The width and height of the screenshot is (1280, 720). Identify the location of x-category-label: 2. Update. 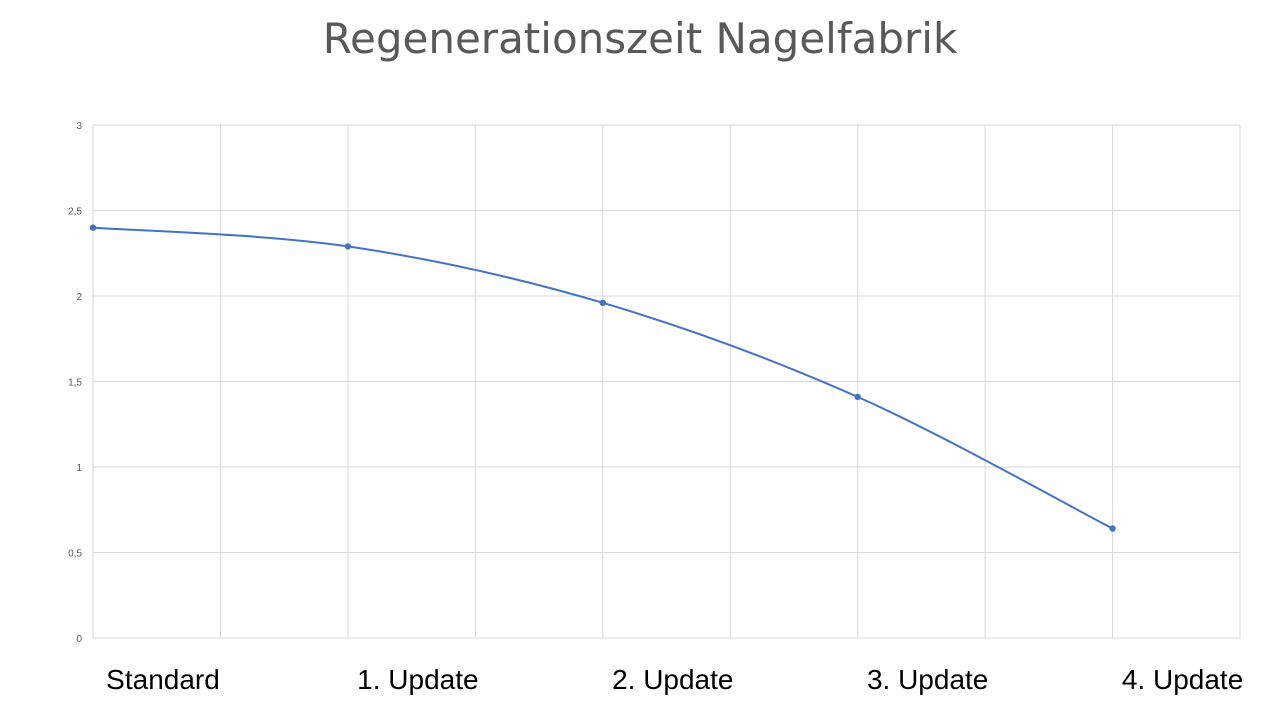
(672, 679).